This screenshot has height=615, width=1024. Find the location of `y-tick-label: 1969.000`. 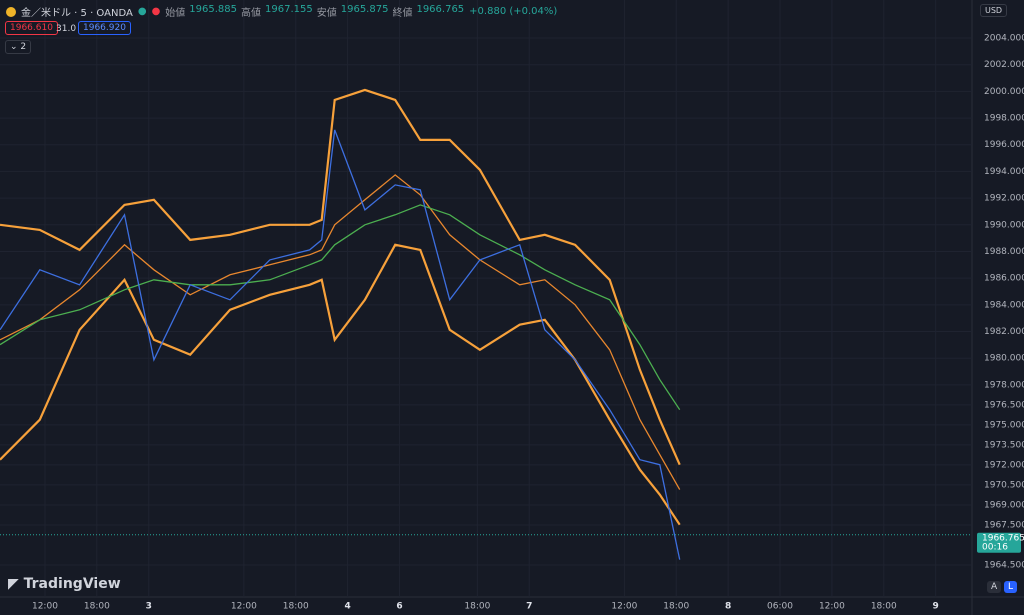

y-tick-label: 1969.000 is located at coordinates (1004, 505).